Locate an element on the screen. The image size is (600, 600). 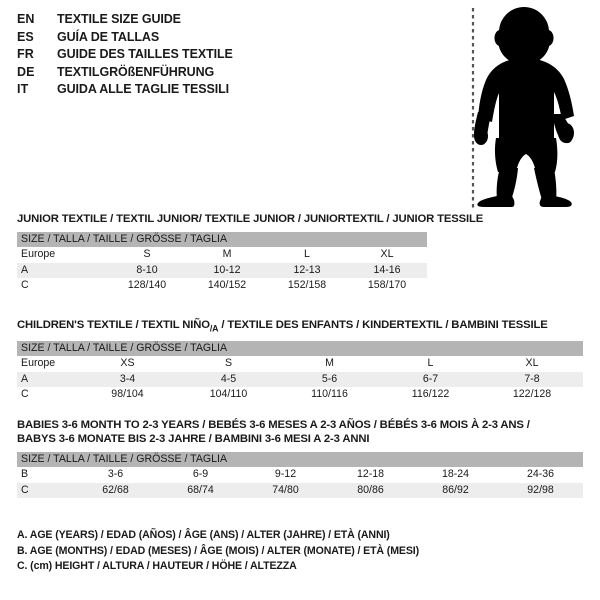
table-cell: 104/110 is located at coordinates (228, 395).